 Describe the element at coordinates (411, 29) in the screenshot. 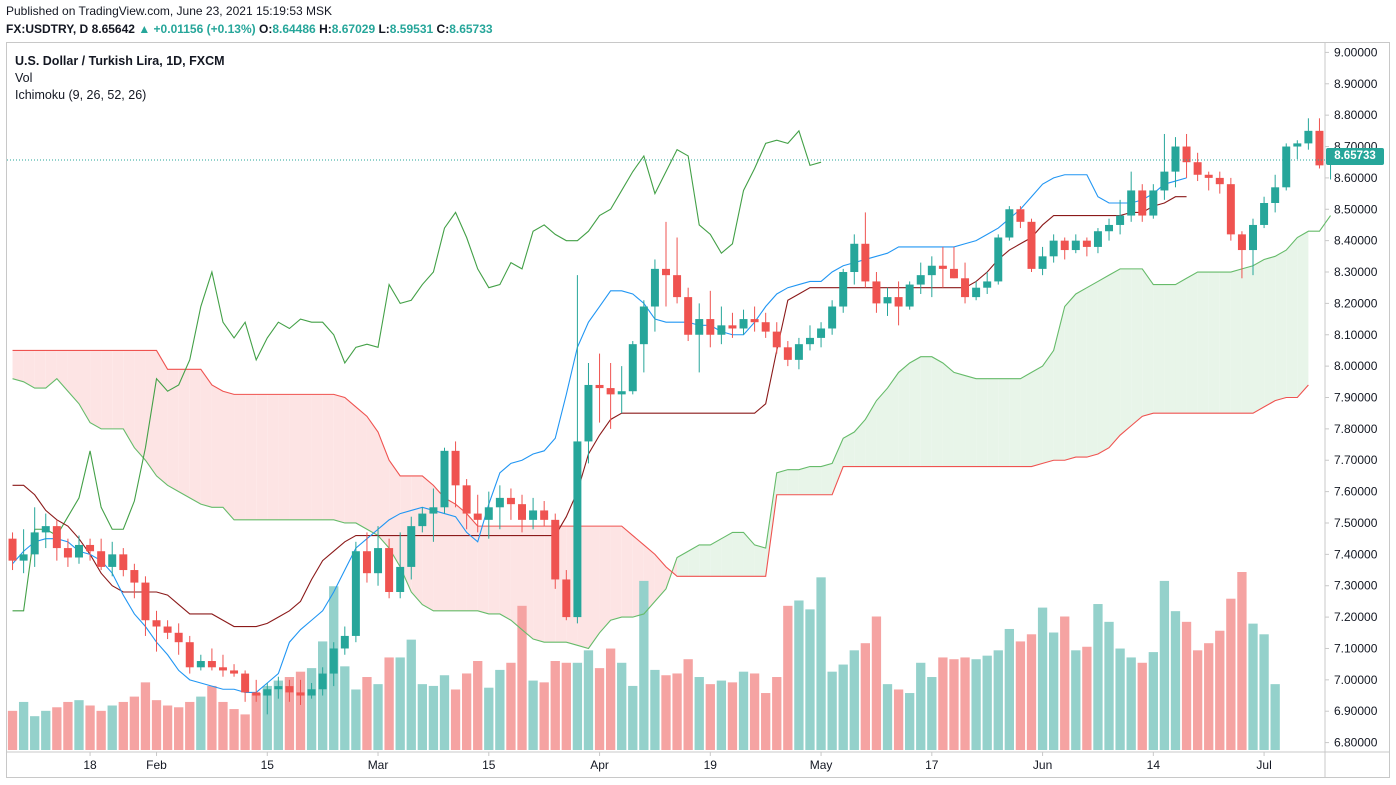

I see `low-value: 8.59531` at that location.